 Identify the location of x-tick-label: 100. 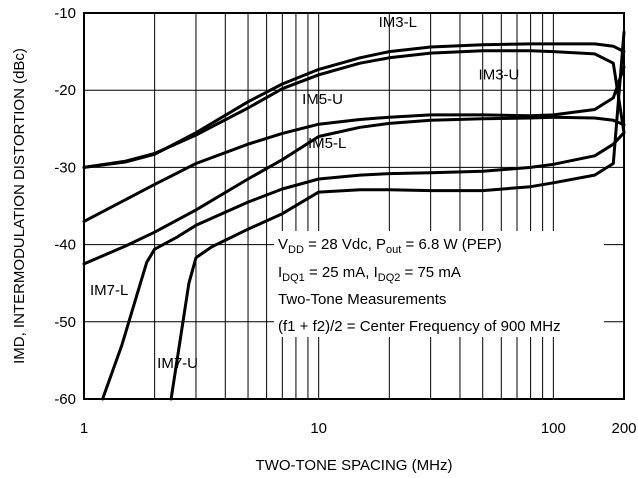
(553, 428).